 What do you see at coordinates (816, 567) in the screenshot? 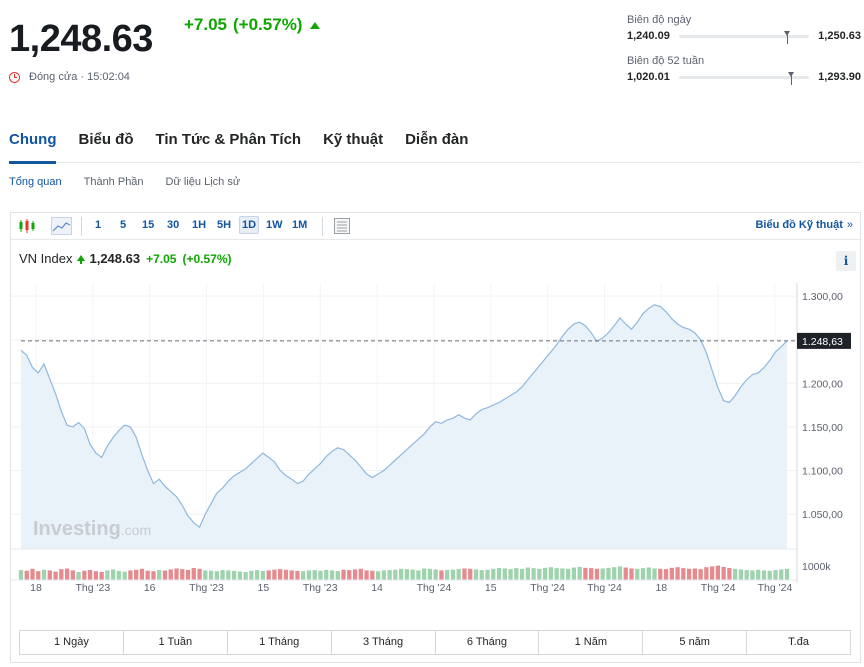
I see `volume-axis-label: 1000k` at bounding box center [816, 567].